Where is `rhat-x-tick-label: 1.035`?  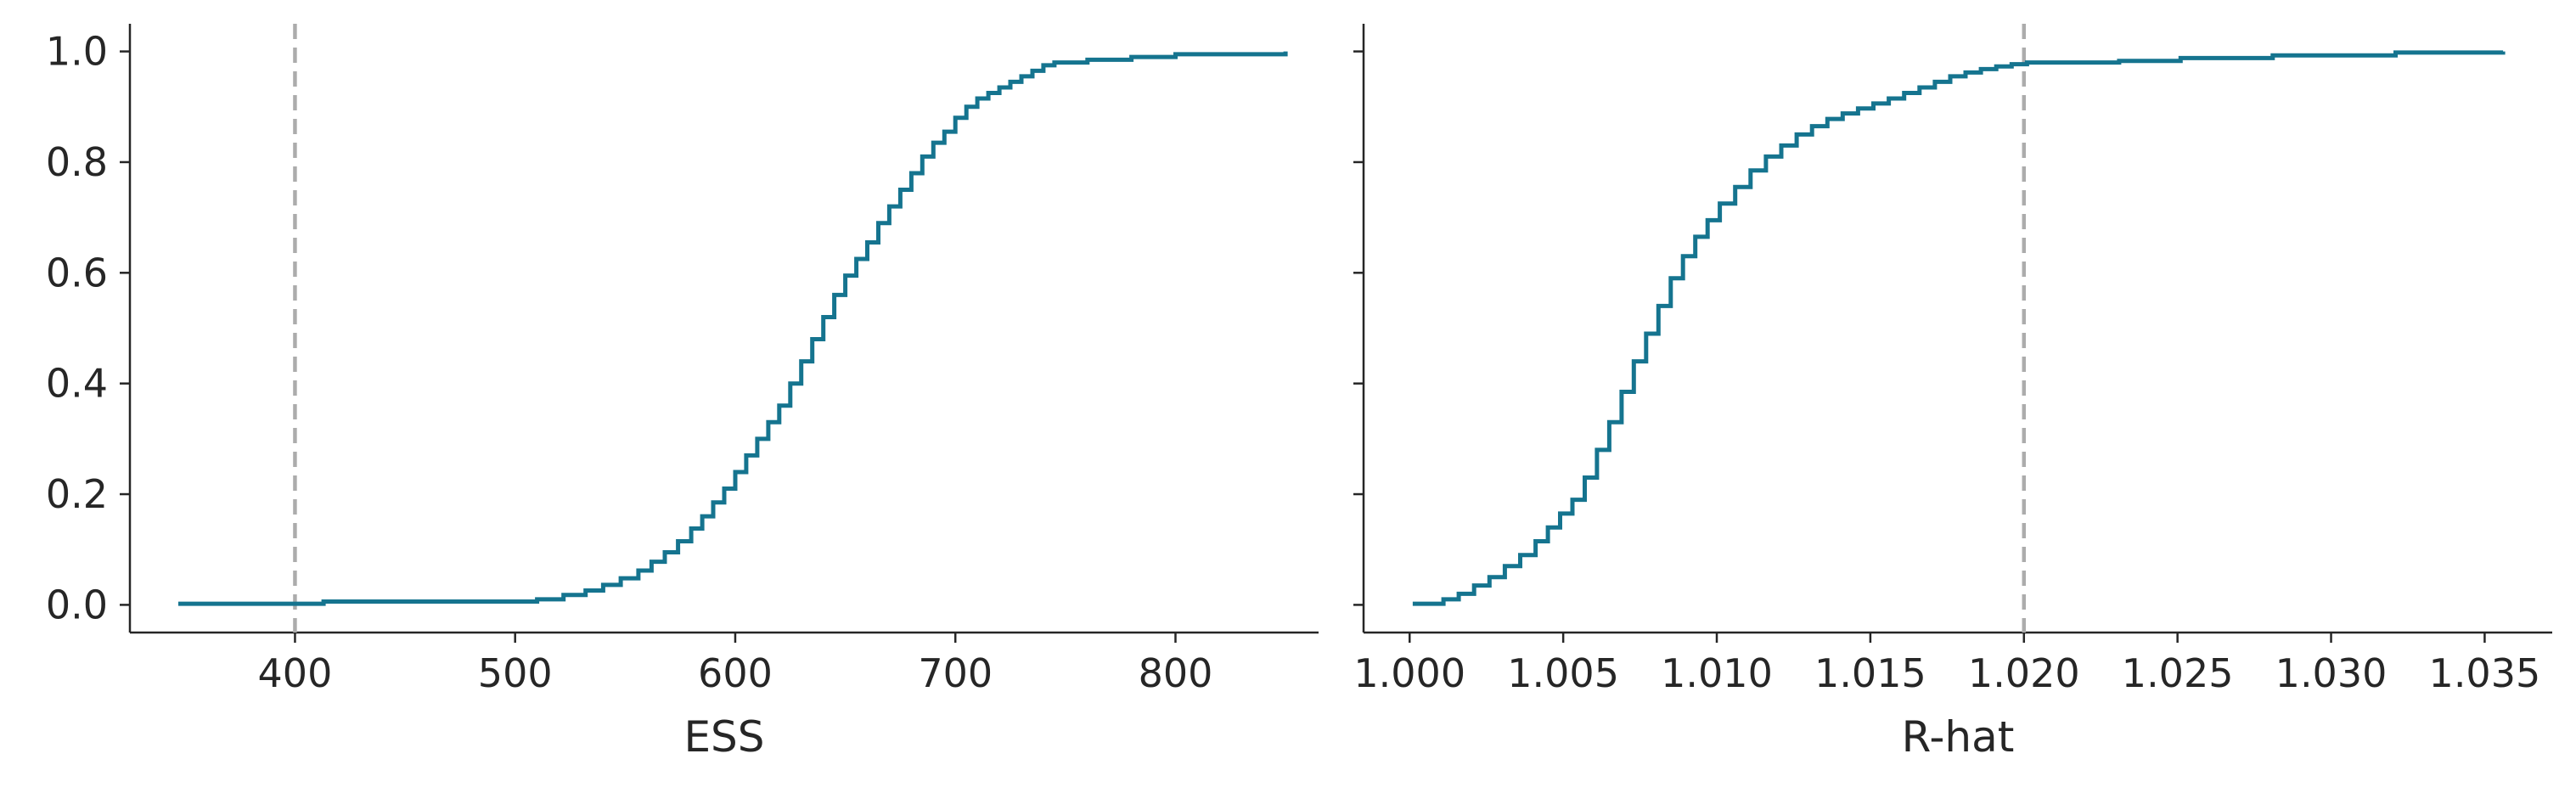 rhat-x-tick-label: 1.035 is located at coordinates (2485, 673).